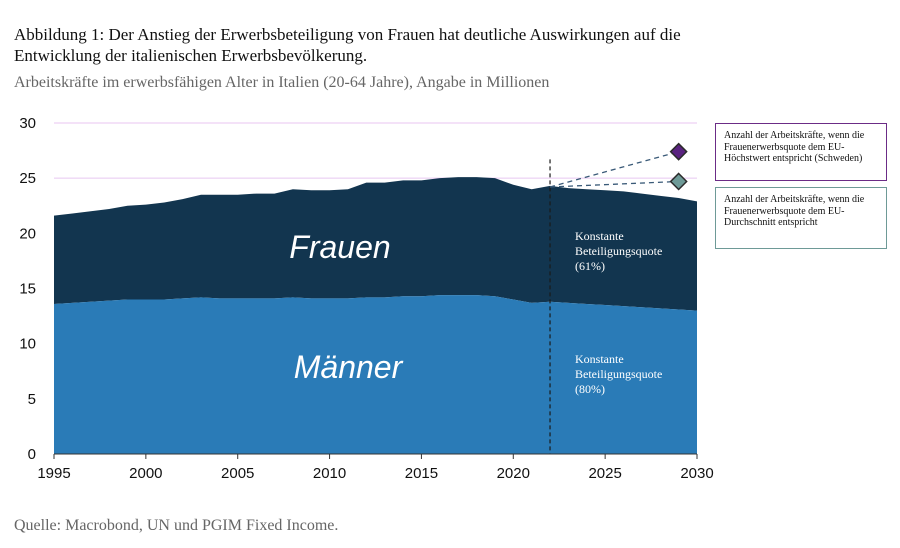 The height and width of the screenshot is (548, 900). What do you see at coordinates (27, 233) in the screenshot?
I see `y-tick-label: 20` at bounding box center [27, 233].